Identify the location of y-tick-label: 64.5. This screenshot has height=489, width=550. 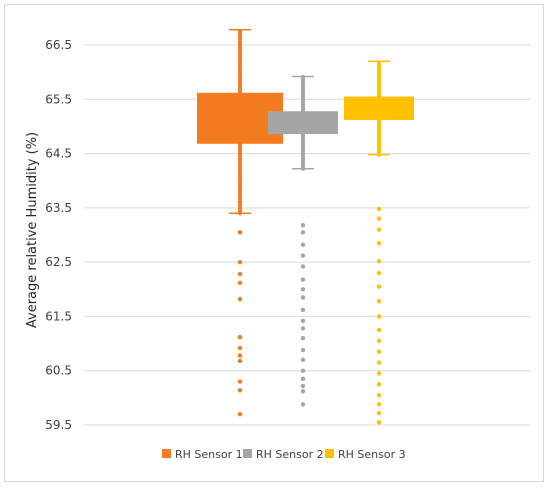
(58, 154).